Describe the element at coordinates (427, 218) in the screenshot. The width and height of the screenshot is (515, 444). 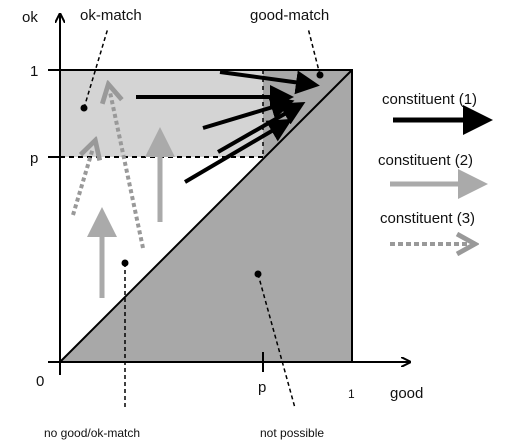
I see `legend-label: constituent (3)` at that location.